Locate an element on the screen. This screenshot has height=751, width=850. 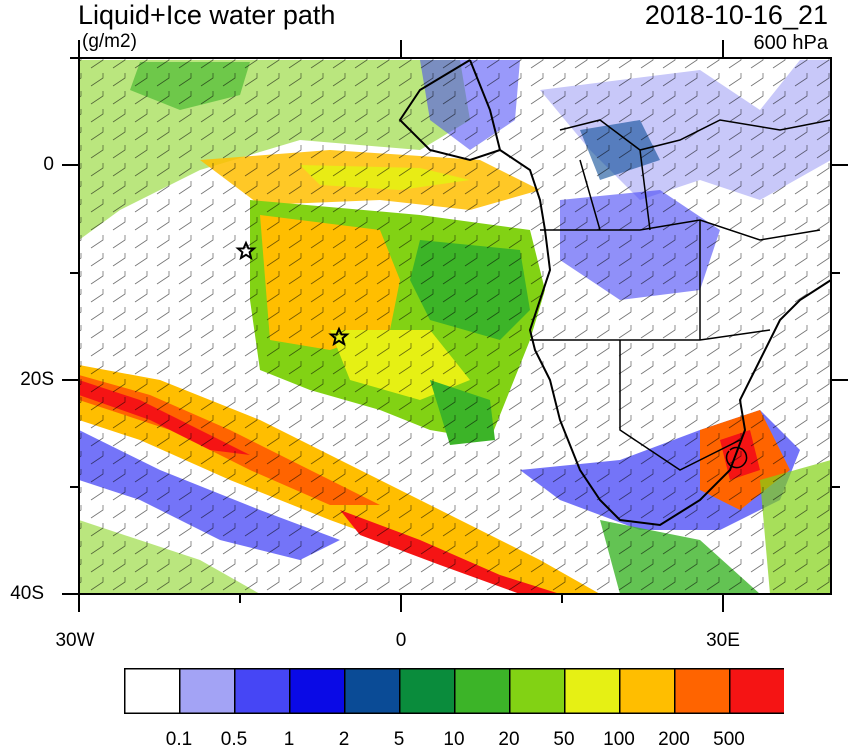
colorbar-tick-label: 2 is located at coordinates (344, 739).